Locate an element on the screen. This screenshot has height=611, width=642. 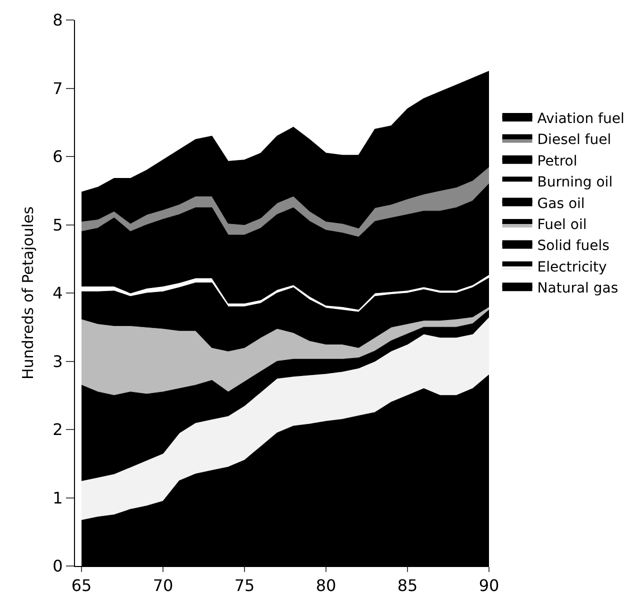
y-tick-label: 0 is located at coordinates (57, 566).